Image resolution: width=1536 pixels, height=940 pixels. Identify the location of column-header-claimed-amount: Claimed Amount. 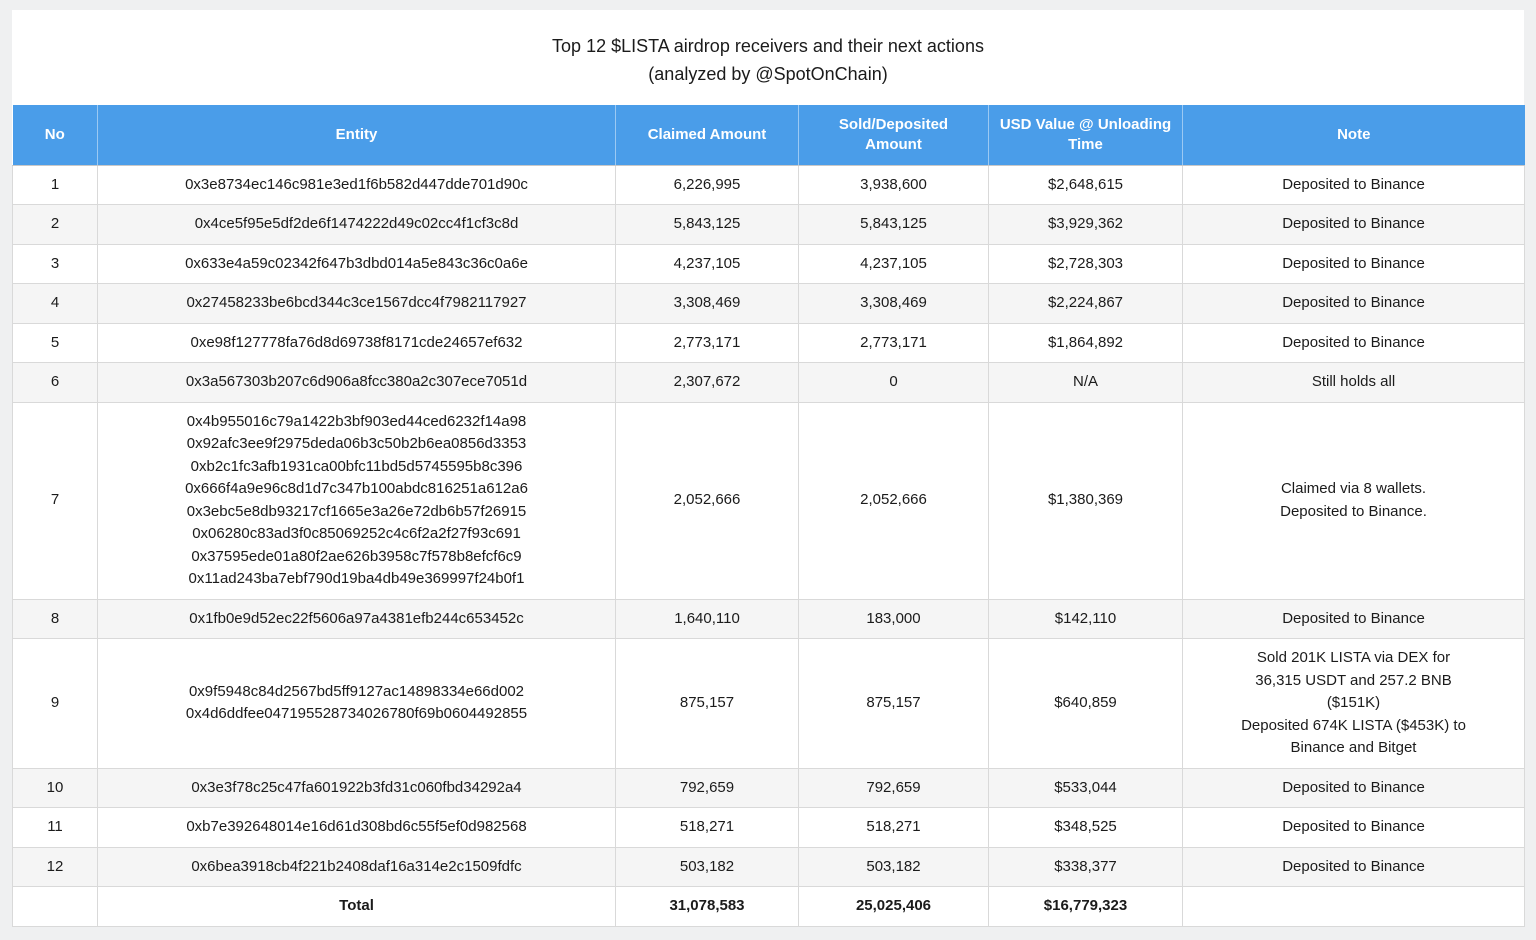
(707, 135).